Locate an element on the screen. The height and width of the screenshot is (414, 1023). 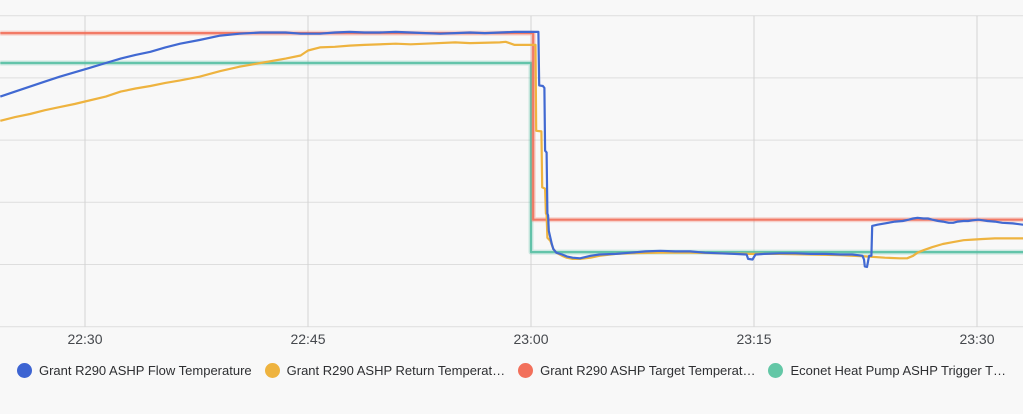
x-axis-tick-label: 23:00 is located at coordinates (530, 339).